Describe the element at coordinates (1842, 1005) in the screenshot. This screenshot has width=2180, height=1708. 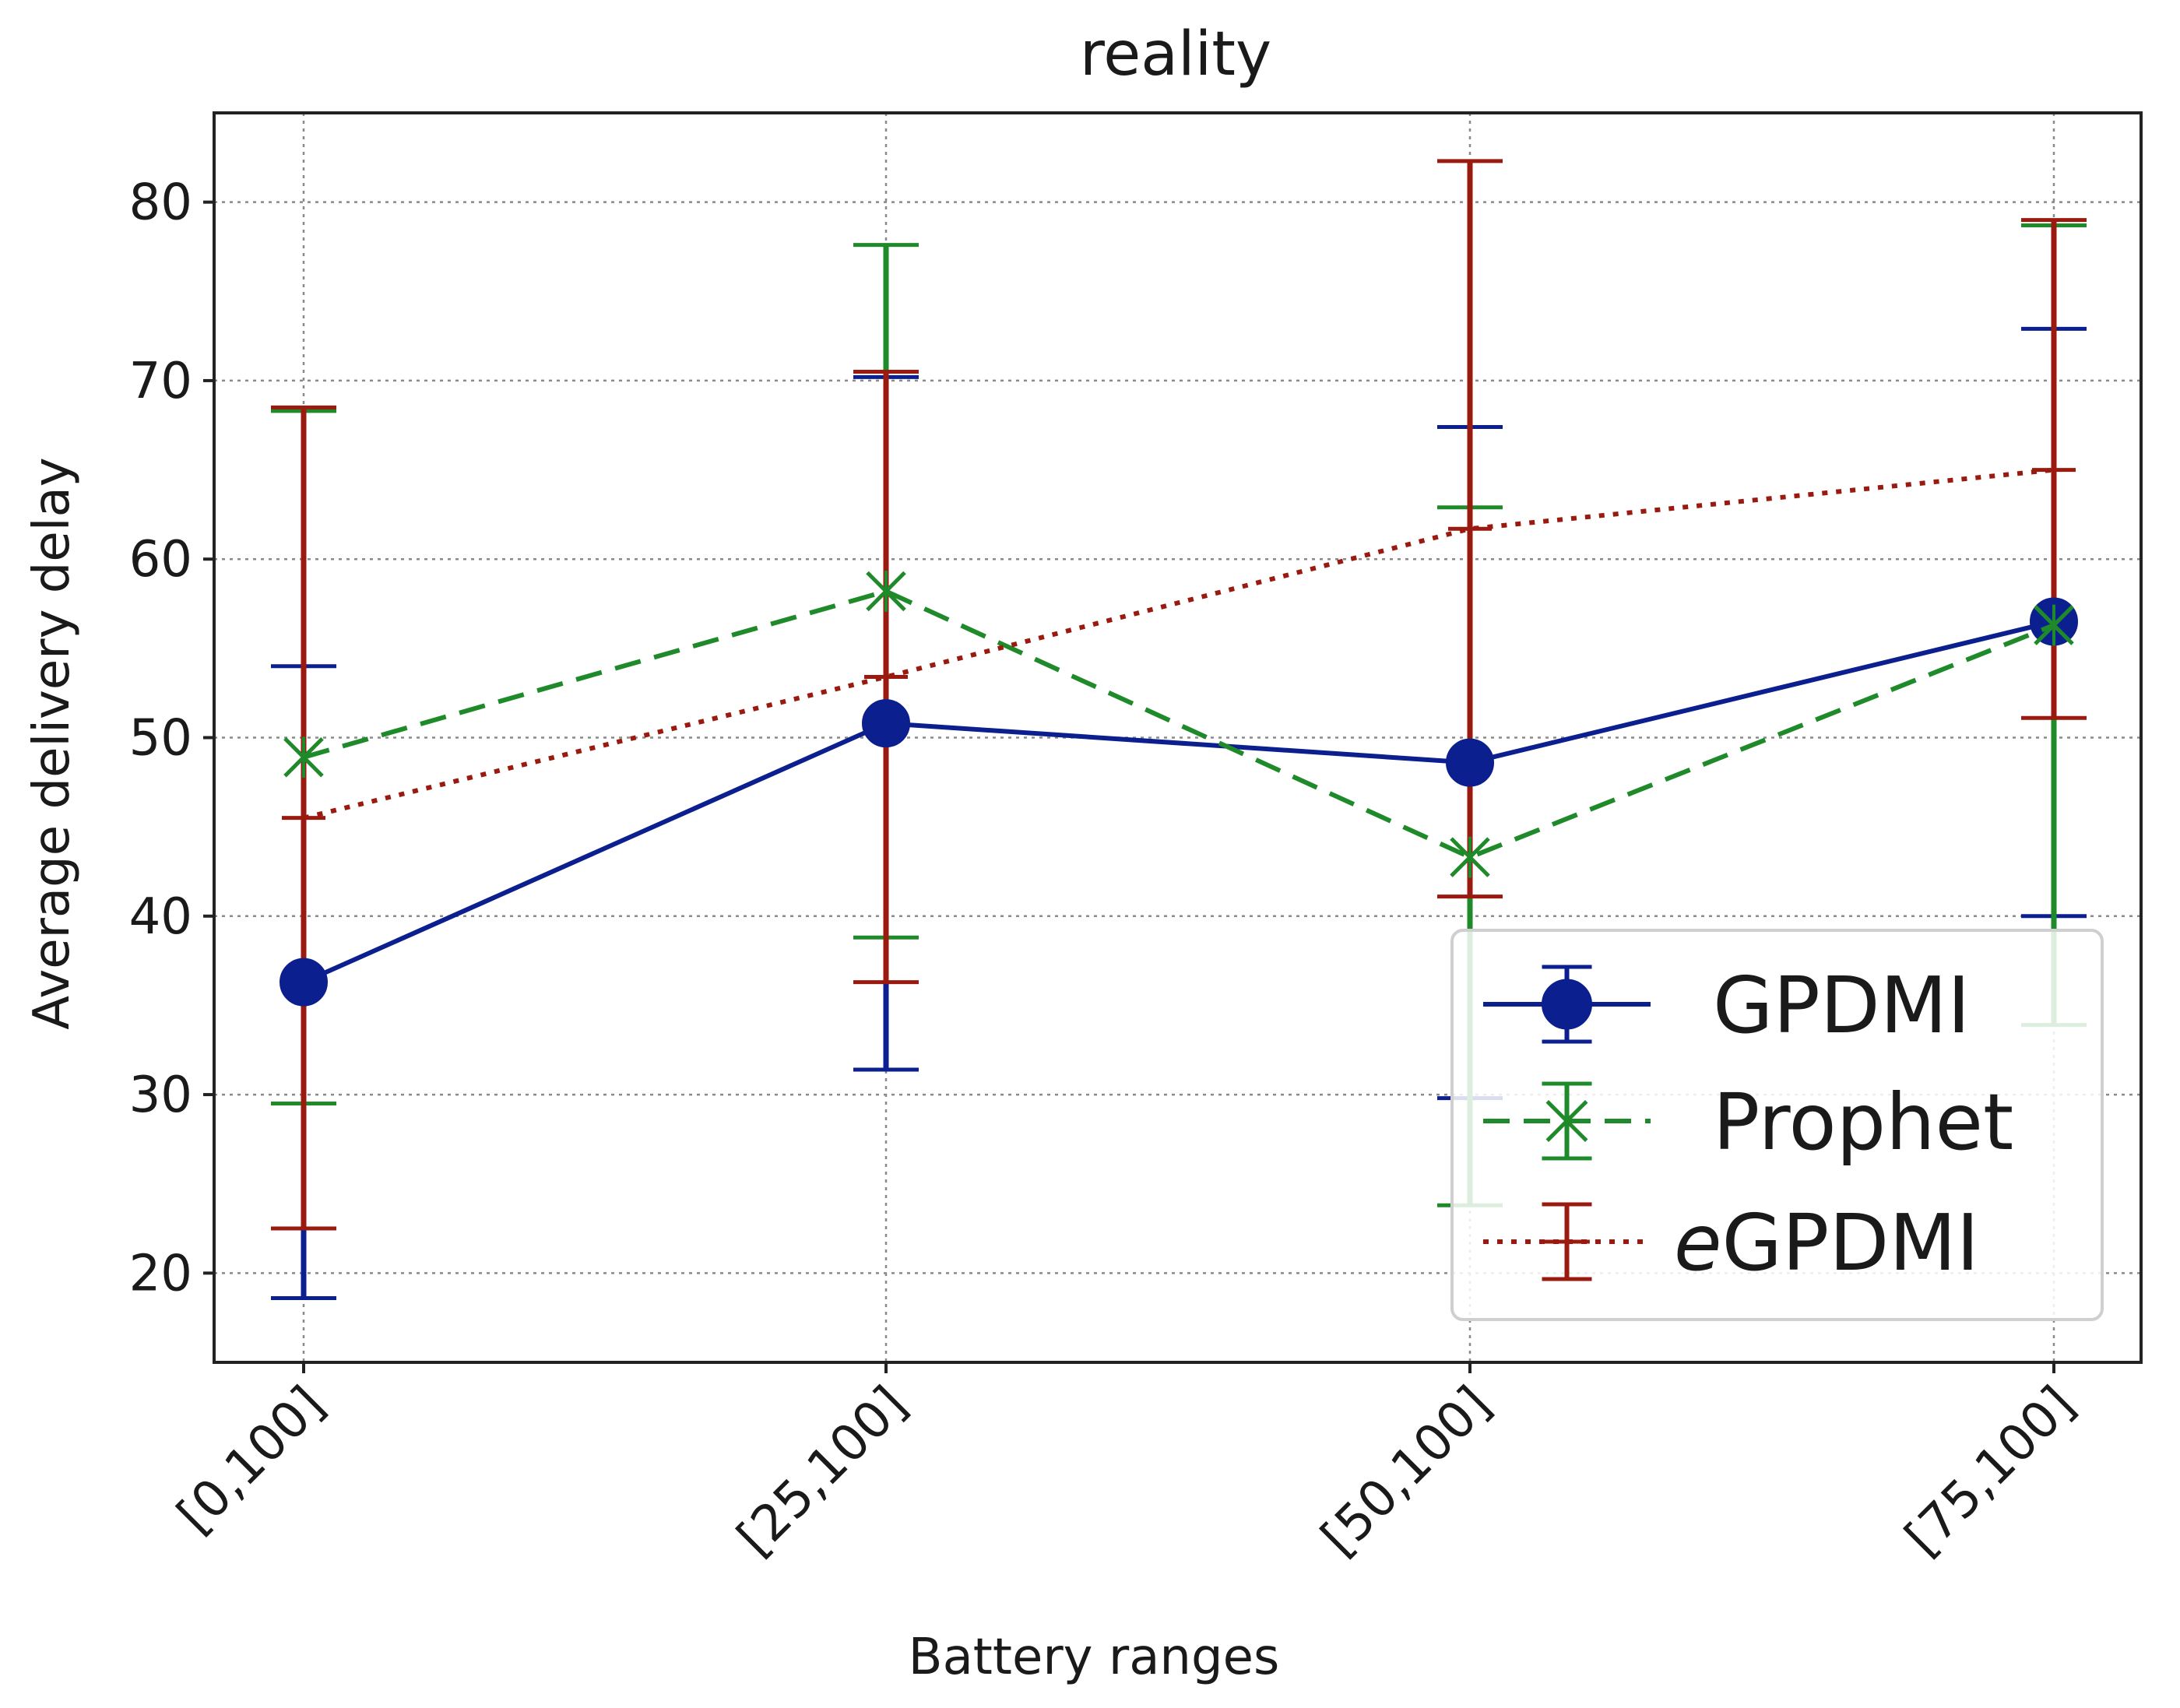
I see `legend-label-GPDMI: GPDMI` at that location.